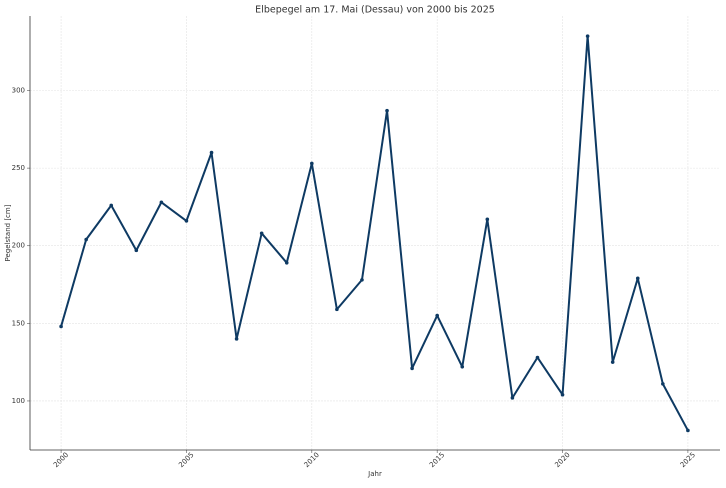 The image size is (726, 488). What do you see at coordinates (312, 460) in the screenshot?
I see `x-tick-label: 2010` at bounding box center [312, 460].